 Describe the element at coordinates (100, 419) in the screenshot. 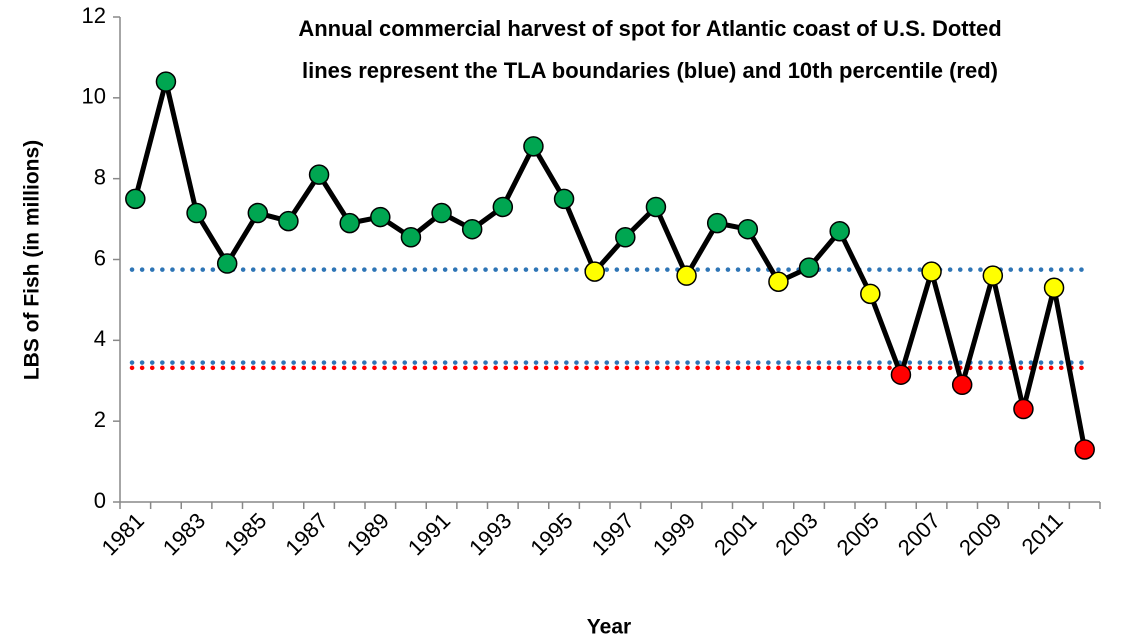

I see `y-tick-label: 2` at that location.